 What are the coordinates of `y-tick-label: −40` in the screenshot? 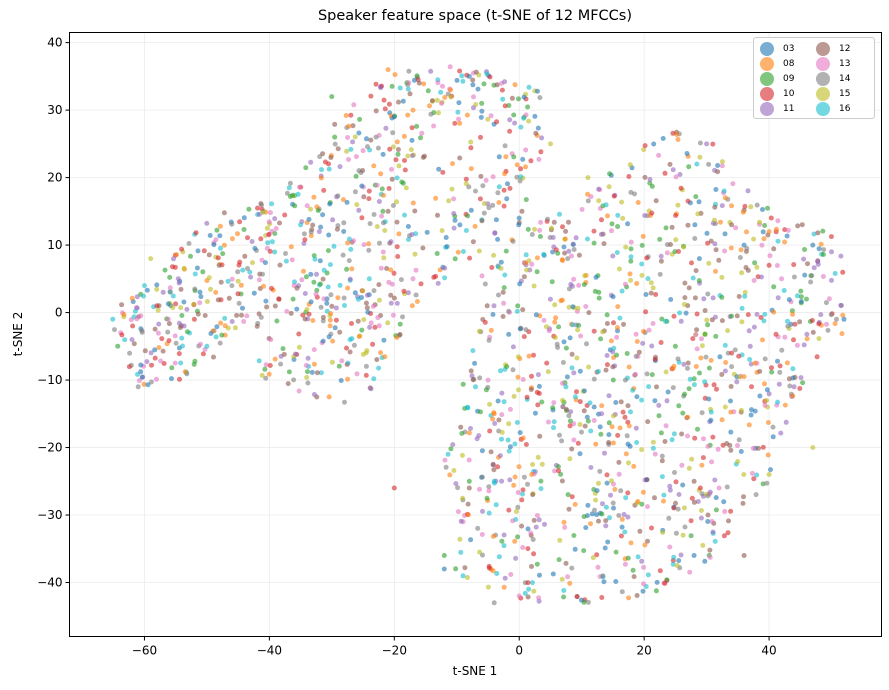 It's located at (49, 583).